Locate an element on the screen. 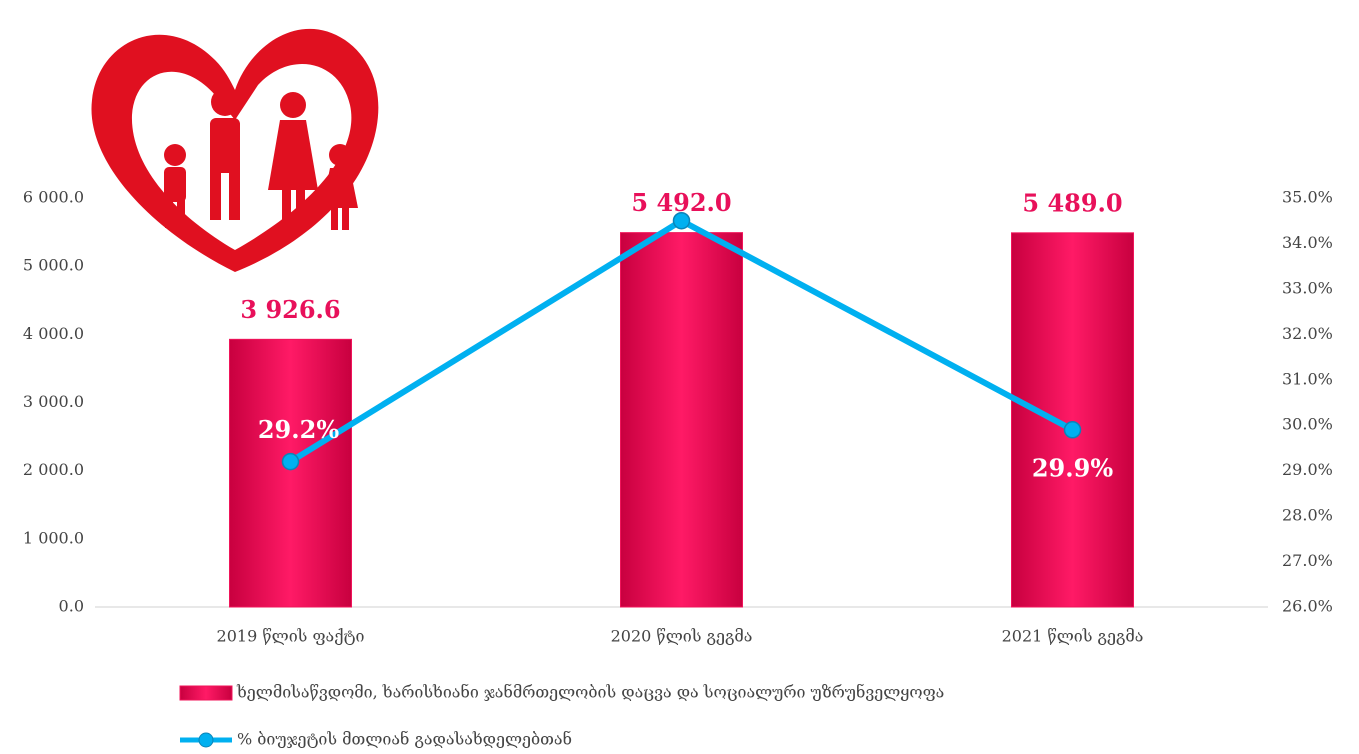  y2-tick-label: 26.0% is located at coordinates (1307, 606).